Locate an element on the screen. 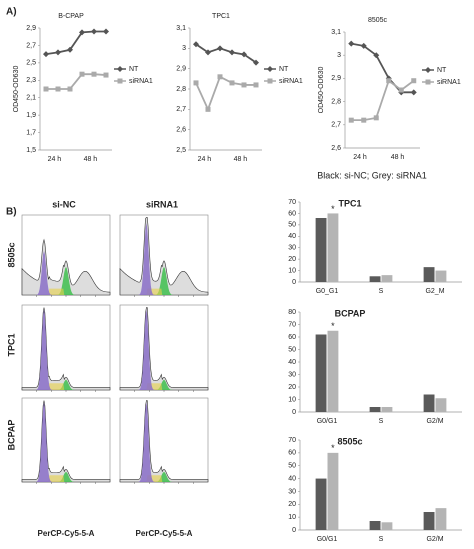 The height and width of the screenshot is (549, 474). y-tick-label: 2,8 is located at coordinates (181, 89).